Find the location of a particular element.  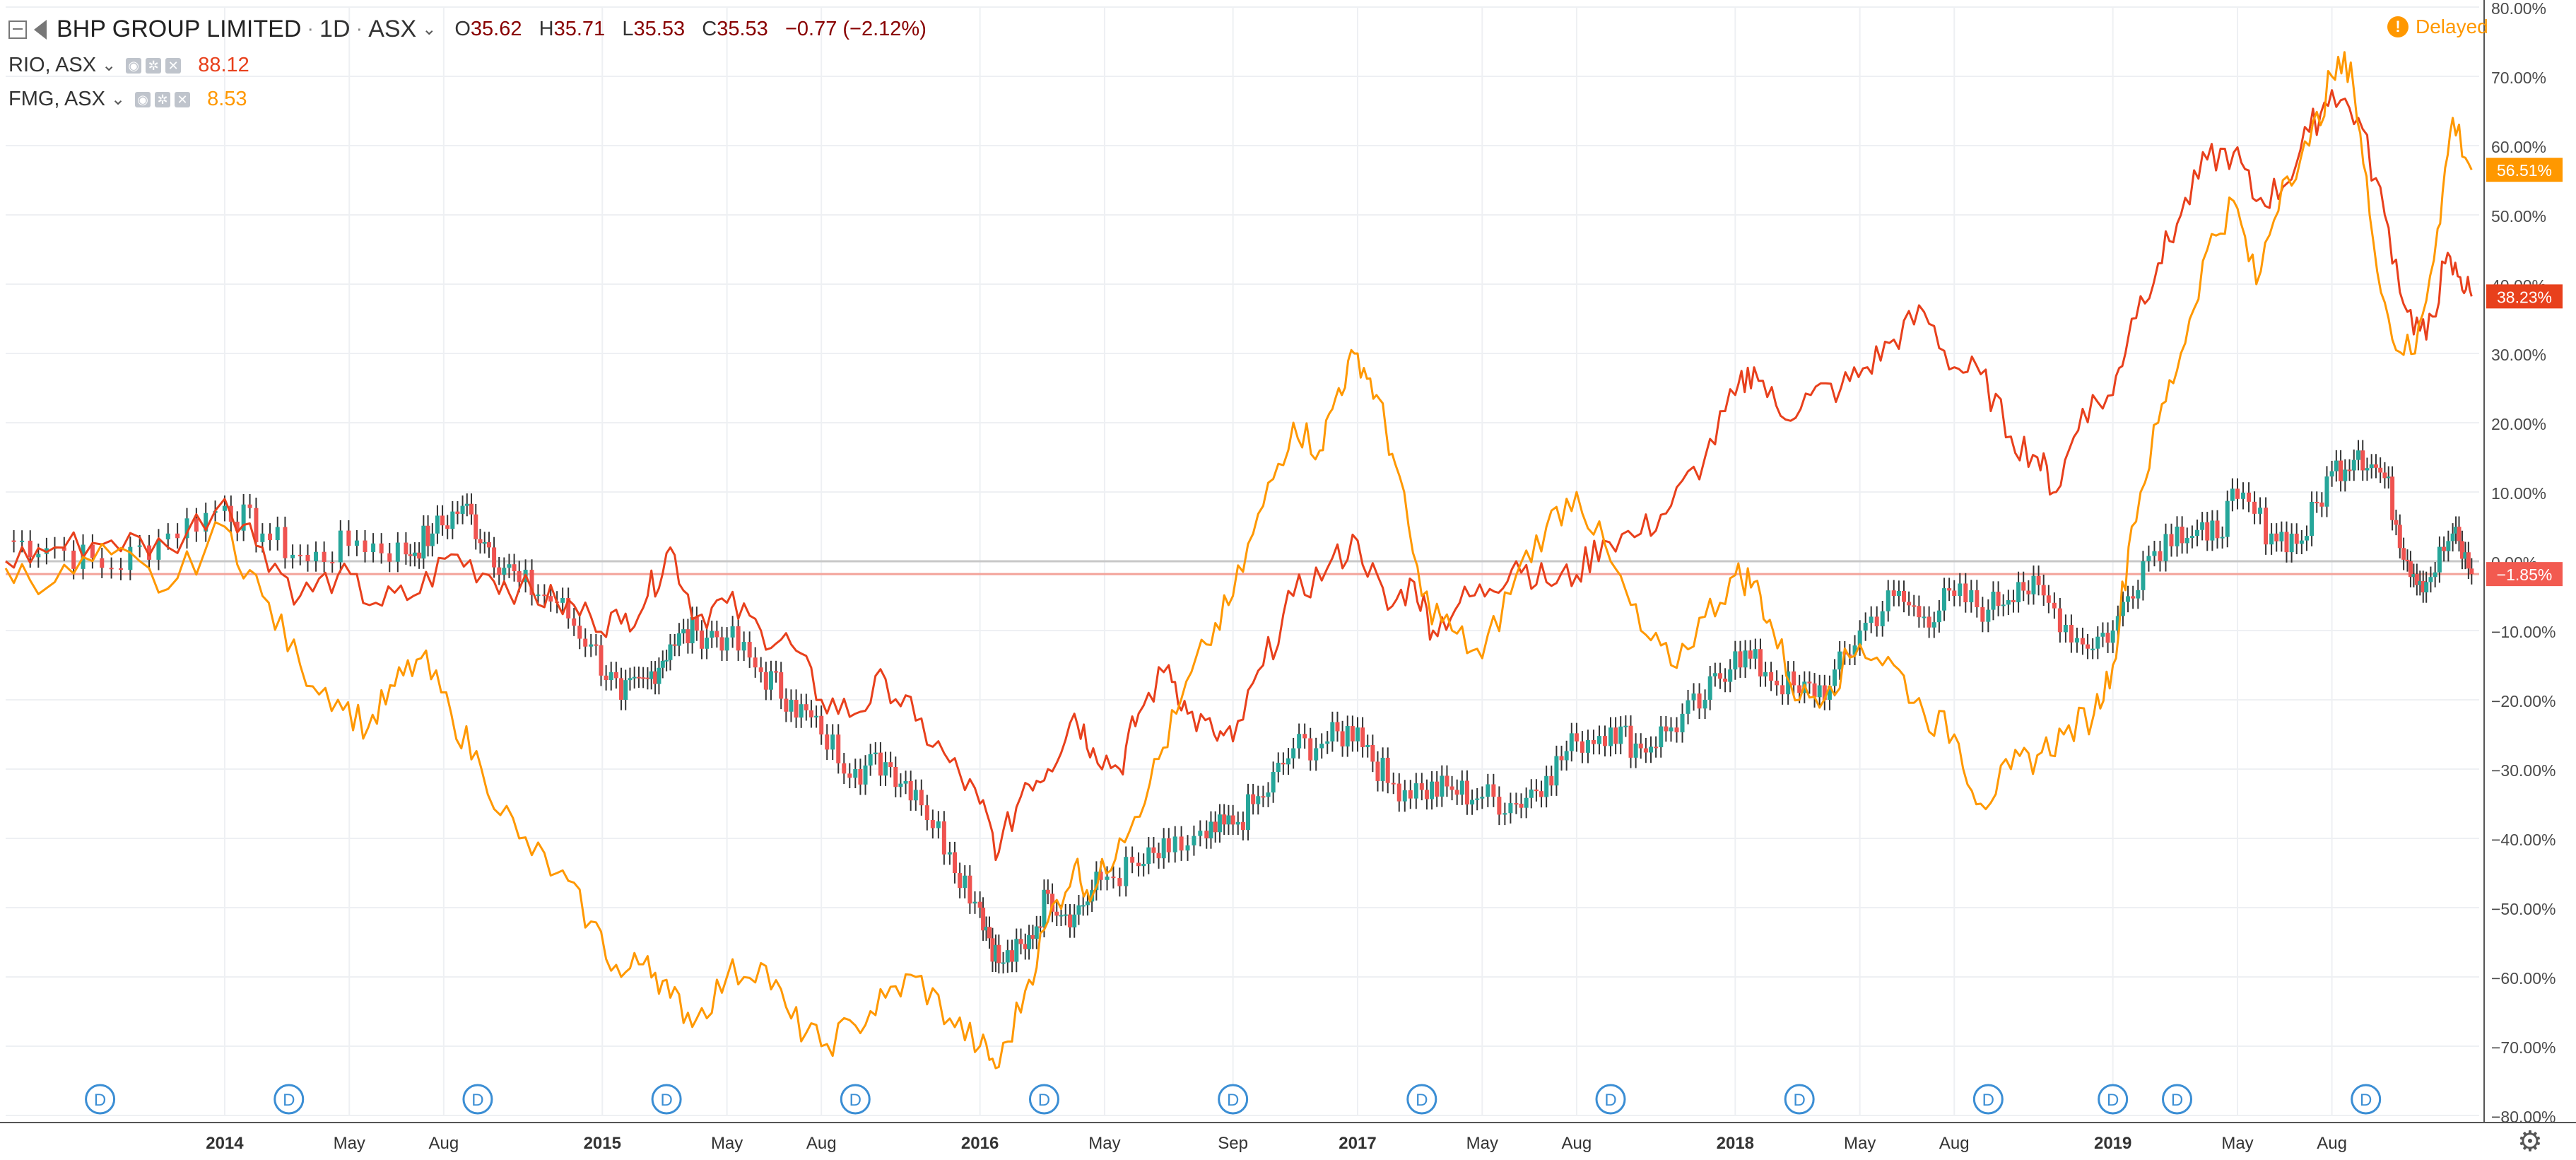

badge-rio-bg is located at coordinates (2524, 296).